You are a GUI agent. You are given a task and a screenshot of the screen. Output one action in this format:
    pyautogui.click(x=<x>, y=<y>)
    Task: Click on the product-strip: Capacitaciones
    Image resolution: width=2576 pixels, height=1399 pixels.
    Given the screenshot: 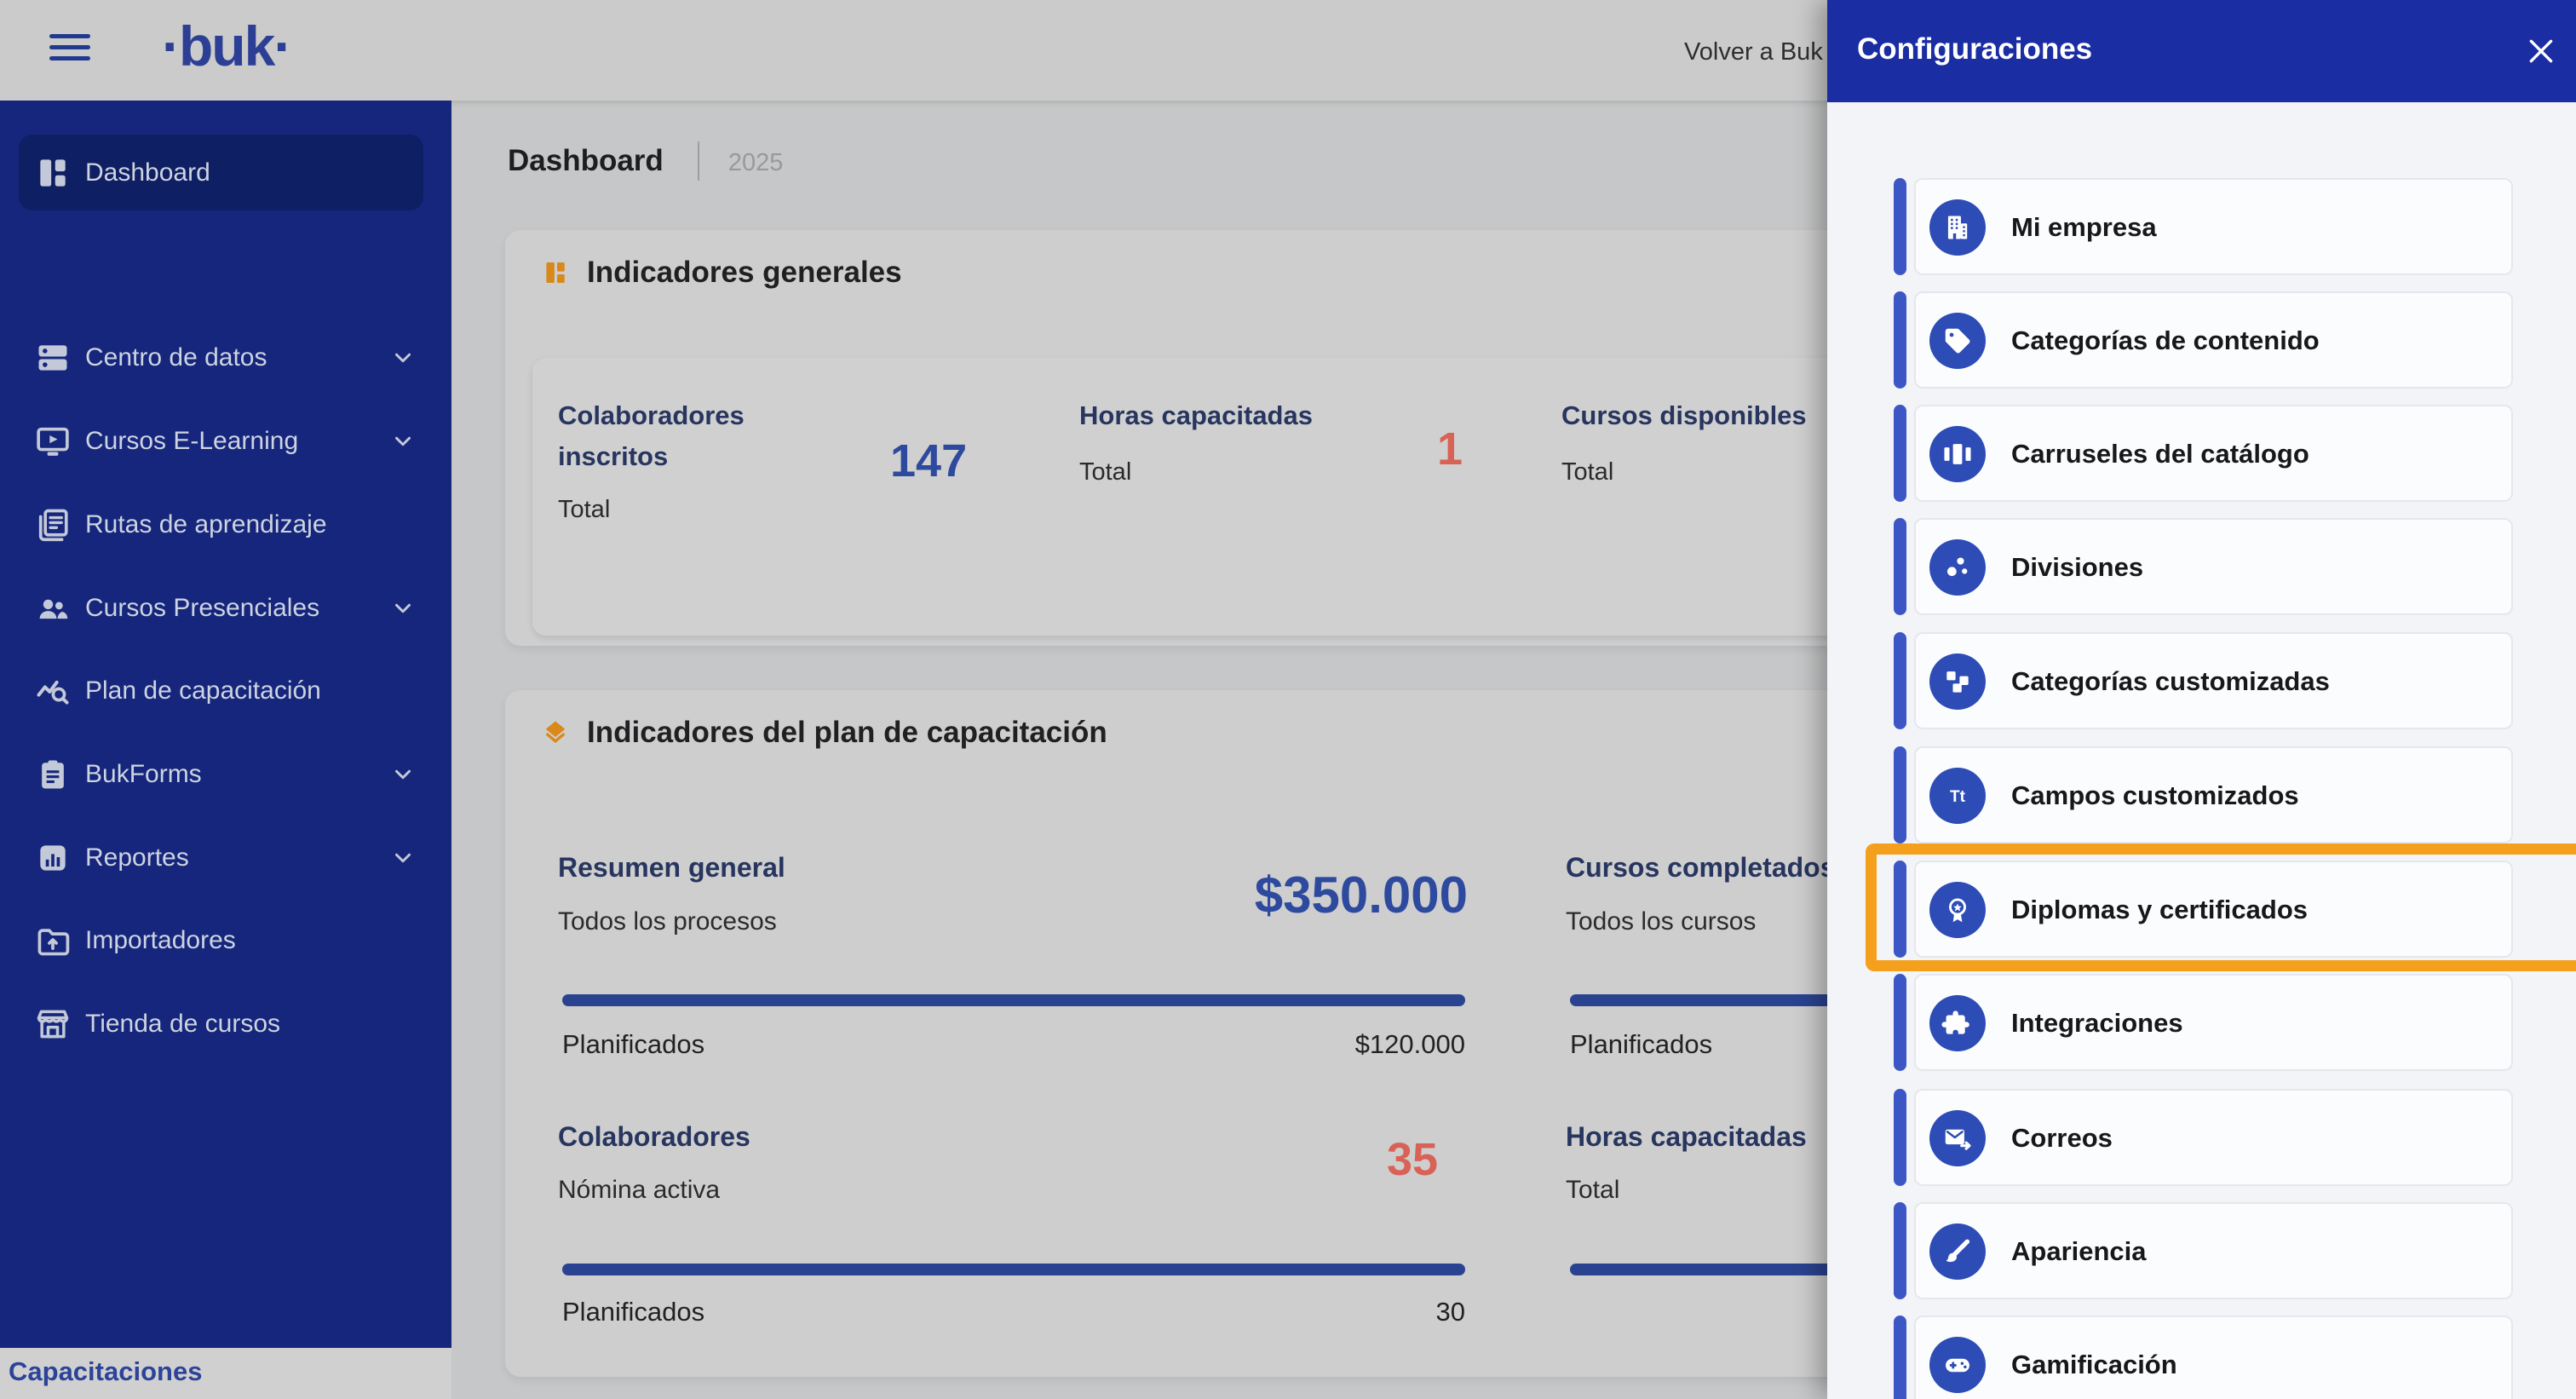 What is the action you would take?
    pyautogui.click(x=226, y=1373)
    